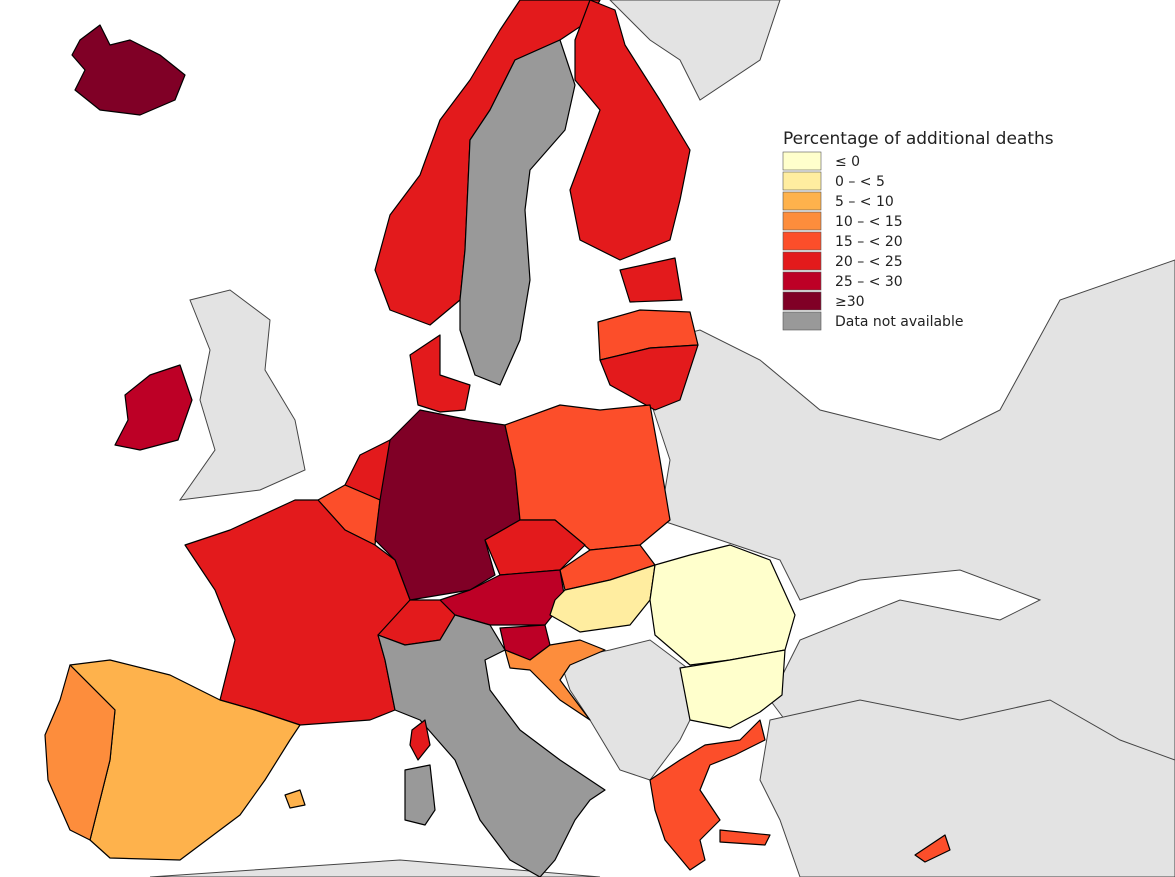 This screenshot has height=877, width=1175. Describe the element at coordinates (80, 752) in the screenshot. I see `portugal` at that location.